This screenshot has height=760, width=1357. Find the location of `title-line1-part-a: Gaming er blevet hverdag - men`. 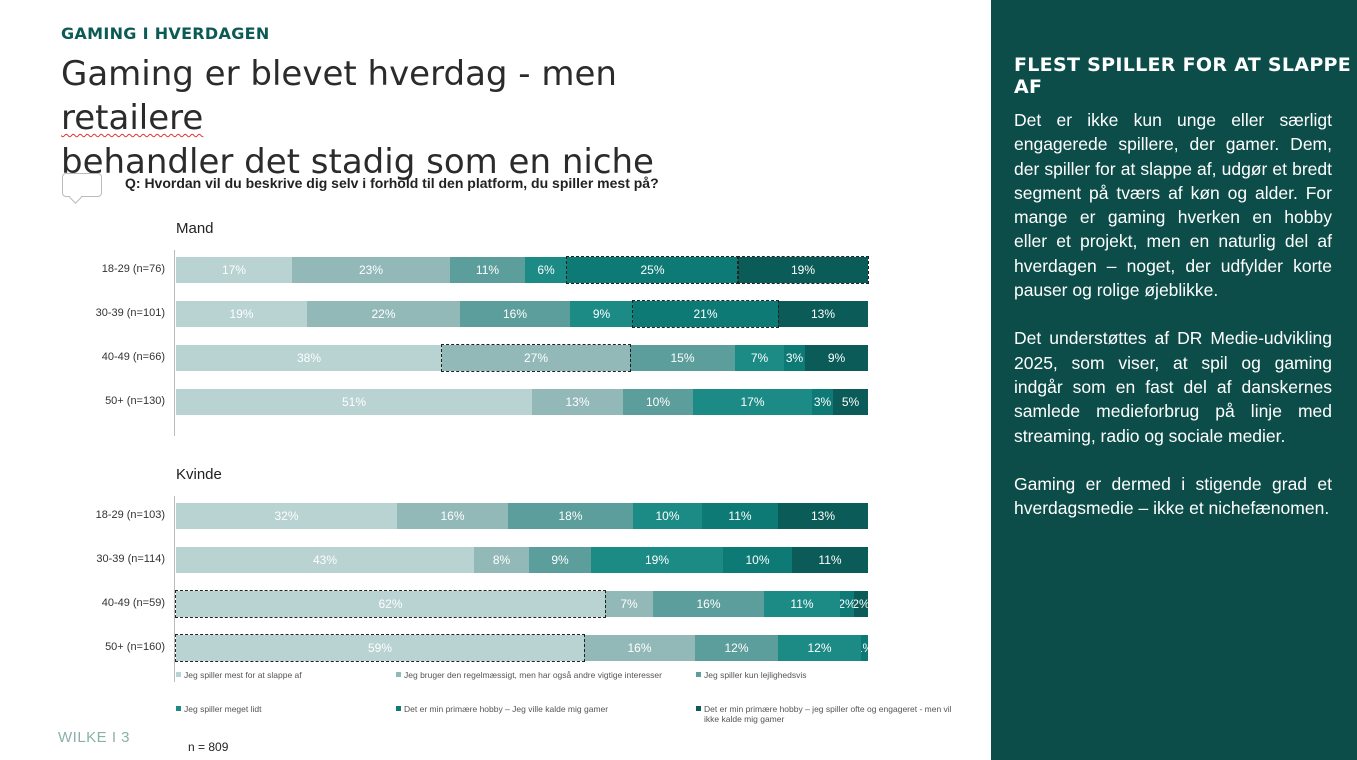

title-line1-part-a: Gaming er blevet hverdag - men is located at coordinates (339, 74).